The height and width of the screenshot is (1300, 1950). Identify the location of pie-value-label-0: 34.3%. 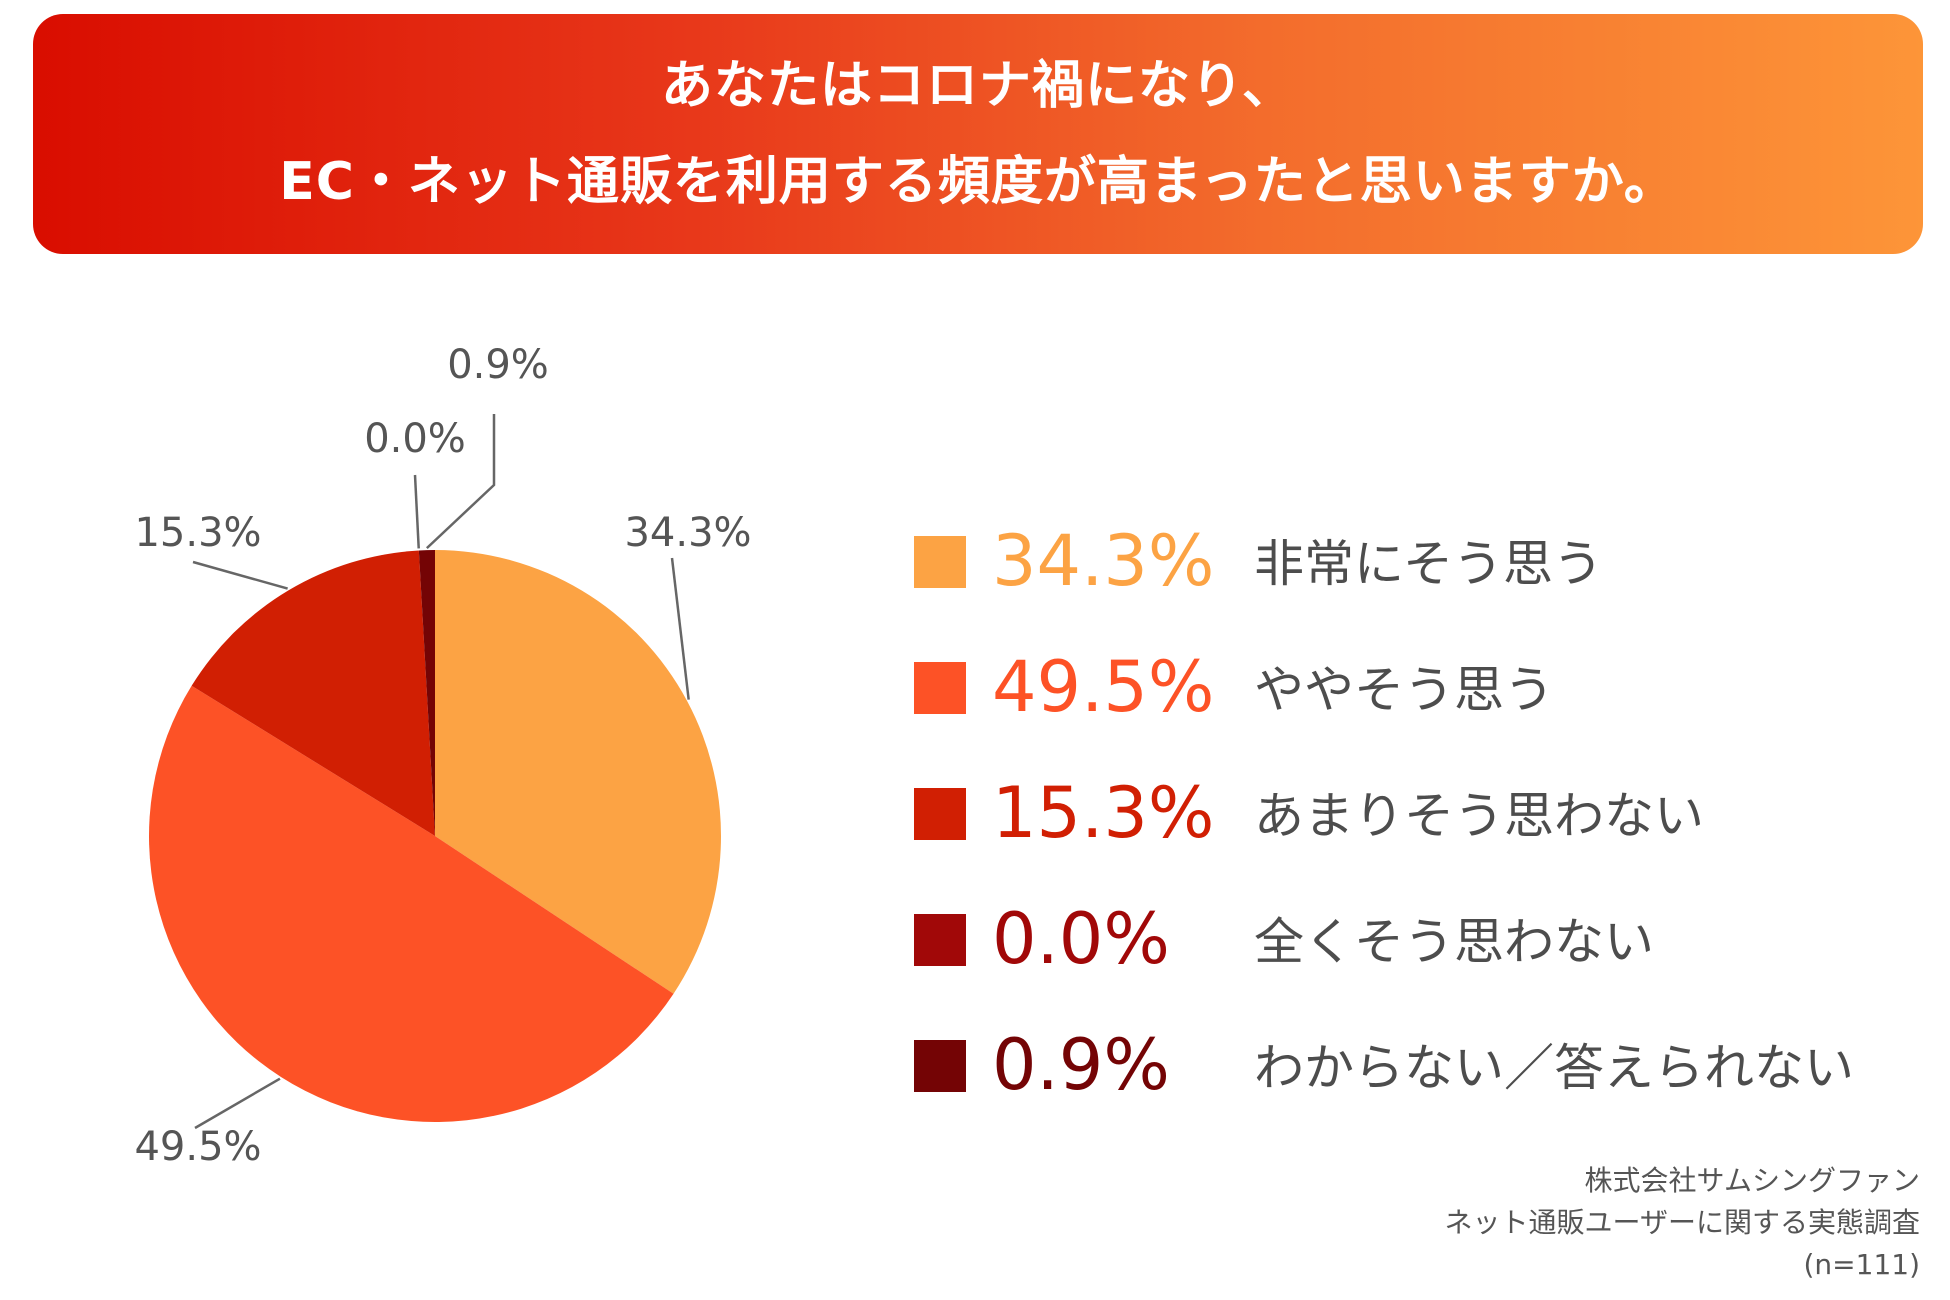
(687, 533).